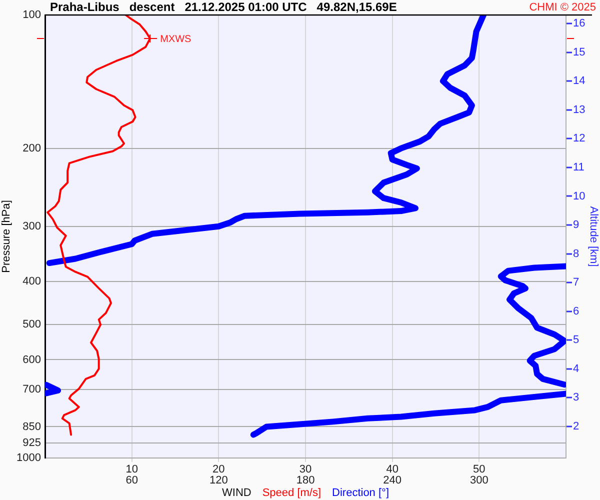  I want to click on x-tick-label: 30, so click(305, 470).